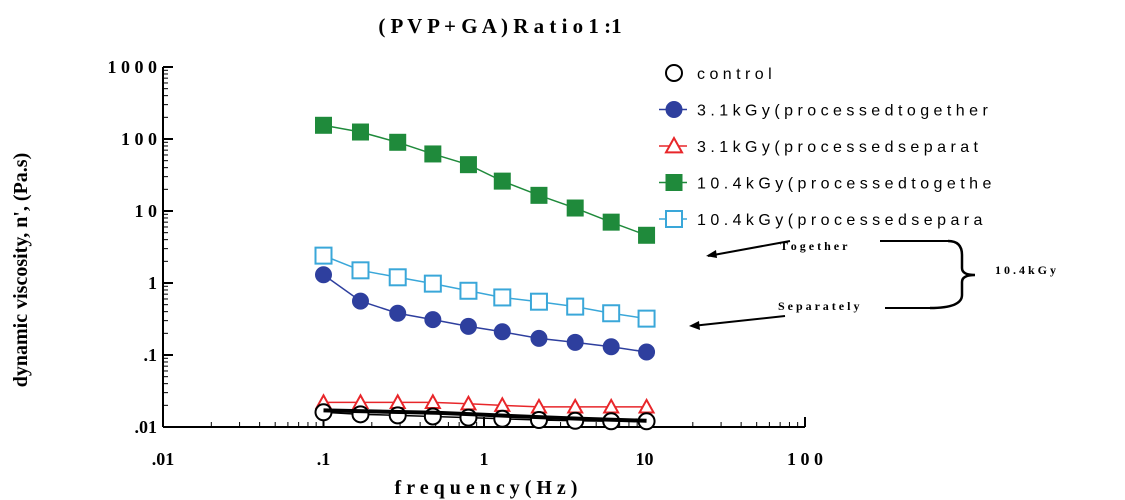 Image resolution: width=1125 pixels, height=500 pixels. I want to click on annotation-group-label: 1 0 . 4 k G y, so click(1025, 270).